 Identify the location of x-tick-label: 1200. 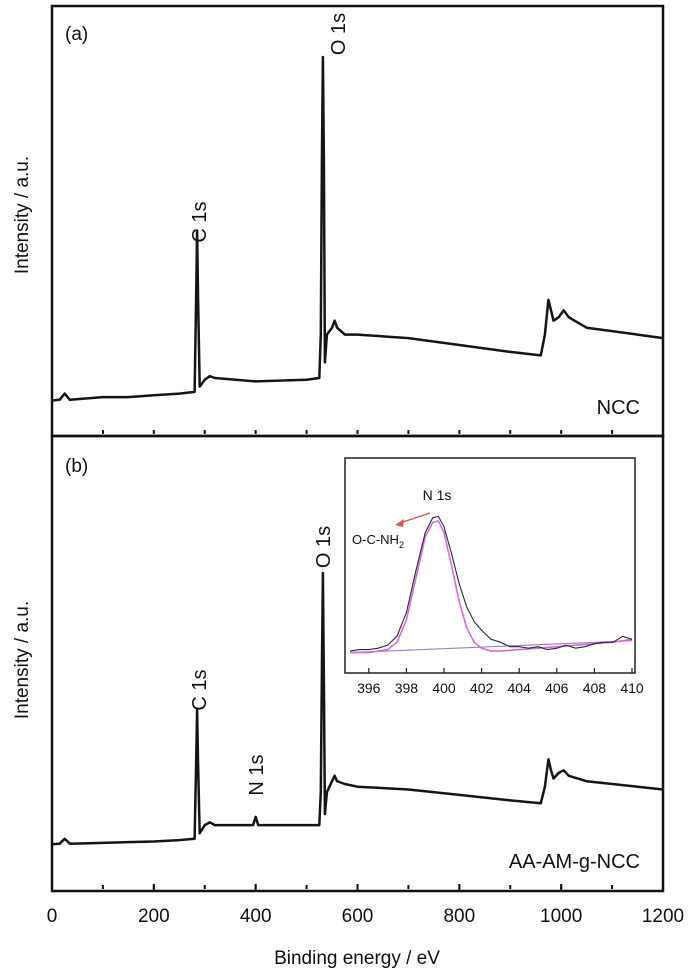
(663, 916).